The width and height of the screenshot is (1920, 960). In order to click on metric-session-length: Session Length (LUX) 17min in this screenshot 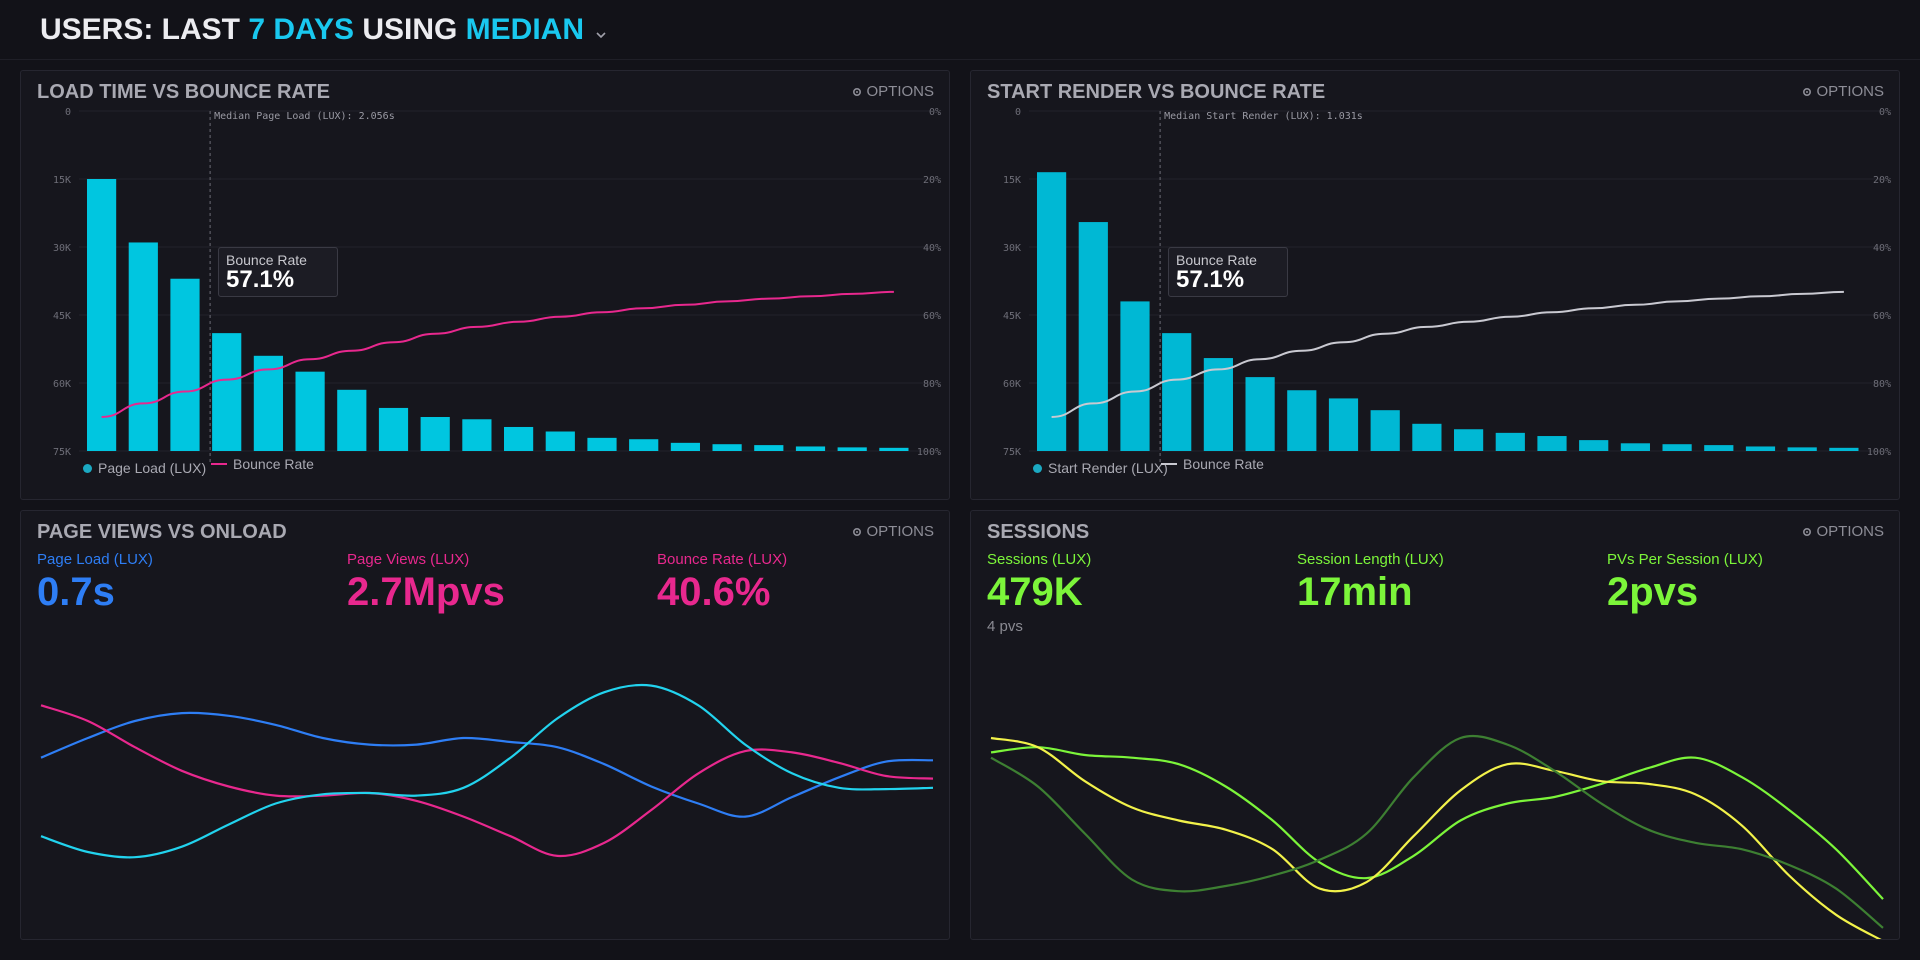, I will do `click(1370, 582)`.